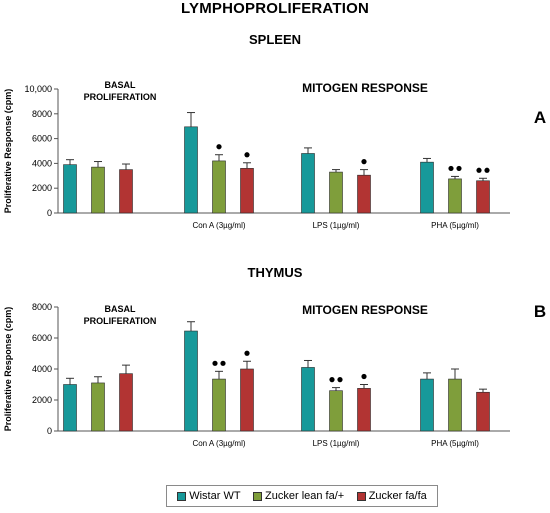  Describe the element at coordinates (361, 496) in the screenshot. I see `legend-swatch-fafa` at that location.